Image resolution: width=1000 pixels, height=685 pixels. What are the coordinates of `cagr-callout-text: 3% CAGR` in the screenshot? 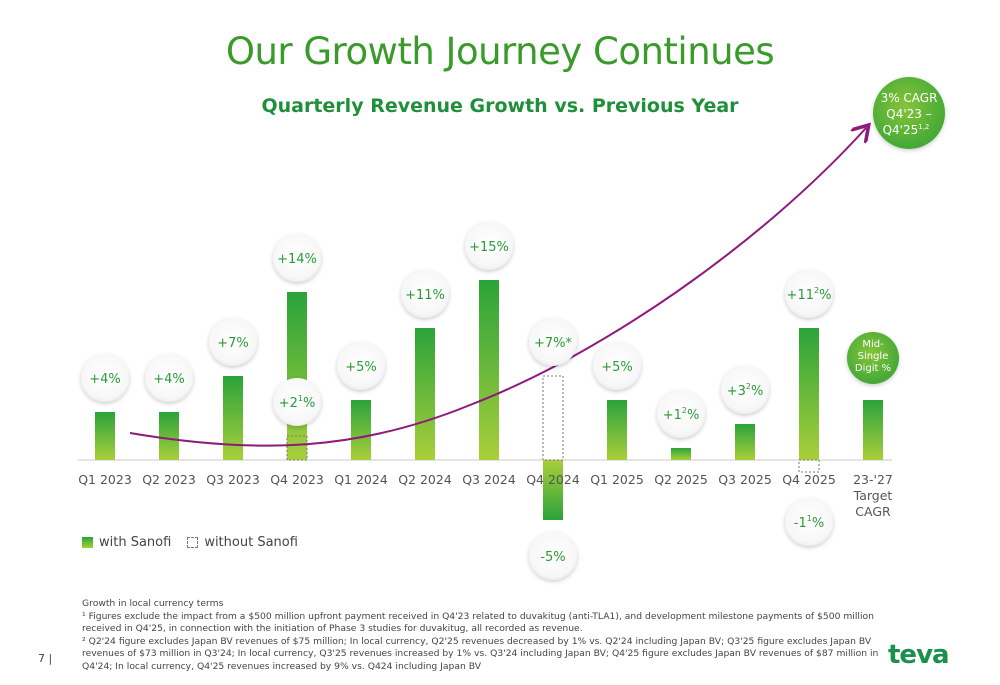 It's located at (909, 98).